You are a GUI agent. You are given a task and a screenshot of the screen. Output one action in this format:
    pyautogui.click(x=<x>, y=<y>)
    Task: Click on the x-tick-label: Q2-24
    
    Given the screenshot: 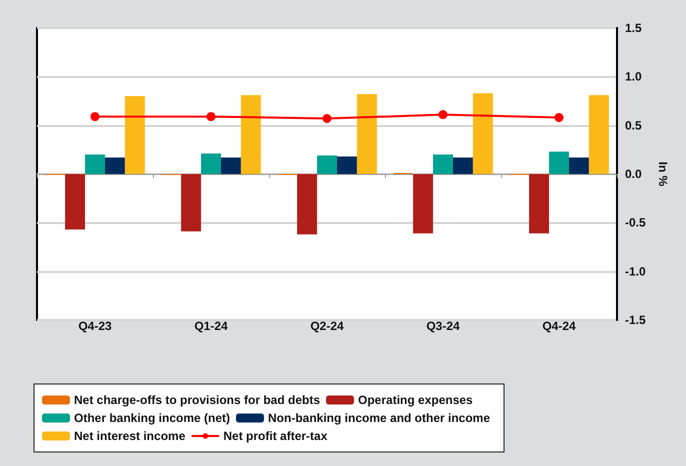 What is the action you would take?
    pyautogui.click(x=327, y=326)
    